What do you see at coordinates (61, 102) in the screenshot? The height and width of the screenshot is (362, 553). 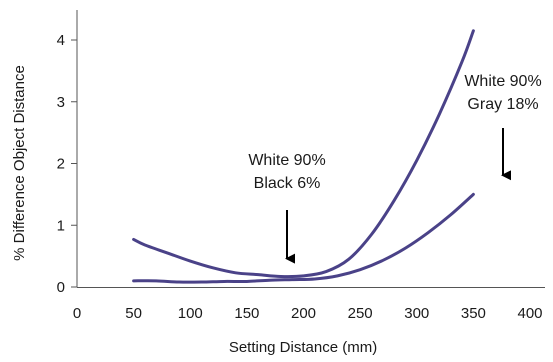 I see `y-tick-label: 3` at bounding box center [61, 102].